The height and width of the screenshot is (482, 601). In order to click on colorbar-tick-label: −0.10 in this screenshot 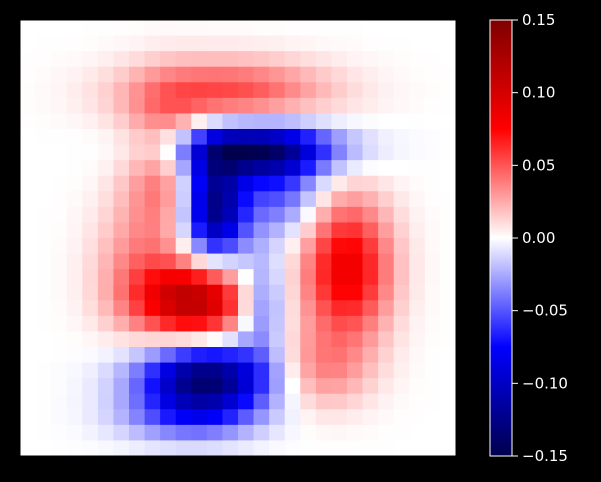, I will do `click(545, 383)`.